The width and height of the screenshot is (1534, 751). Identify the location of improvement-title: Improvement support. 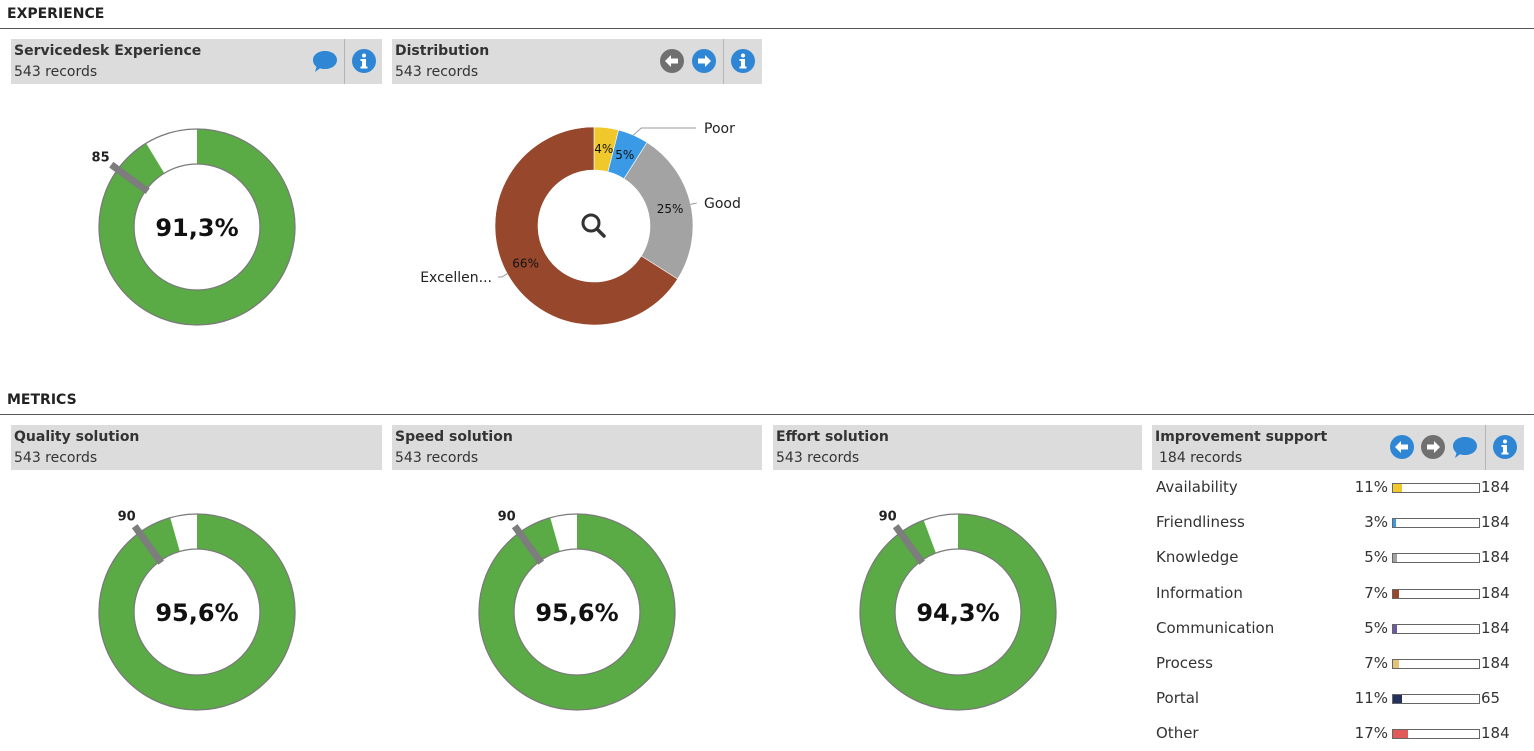
(1241, 437).